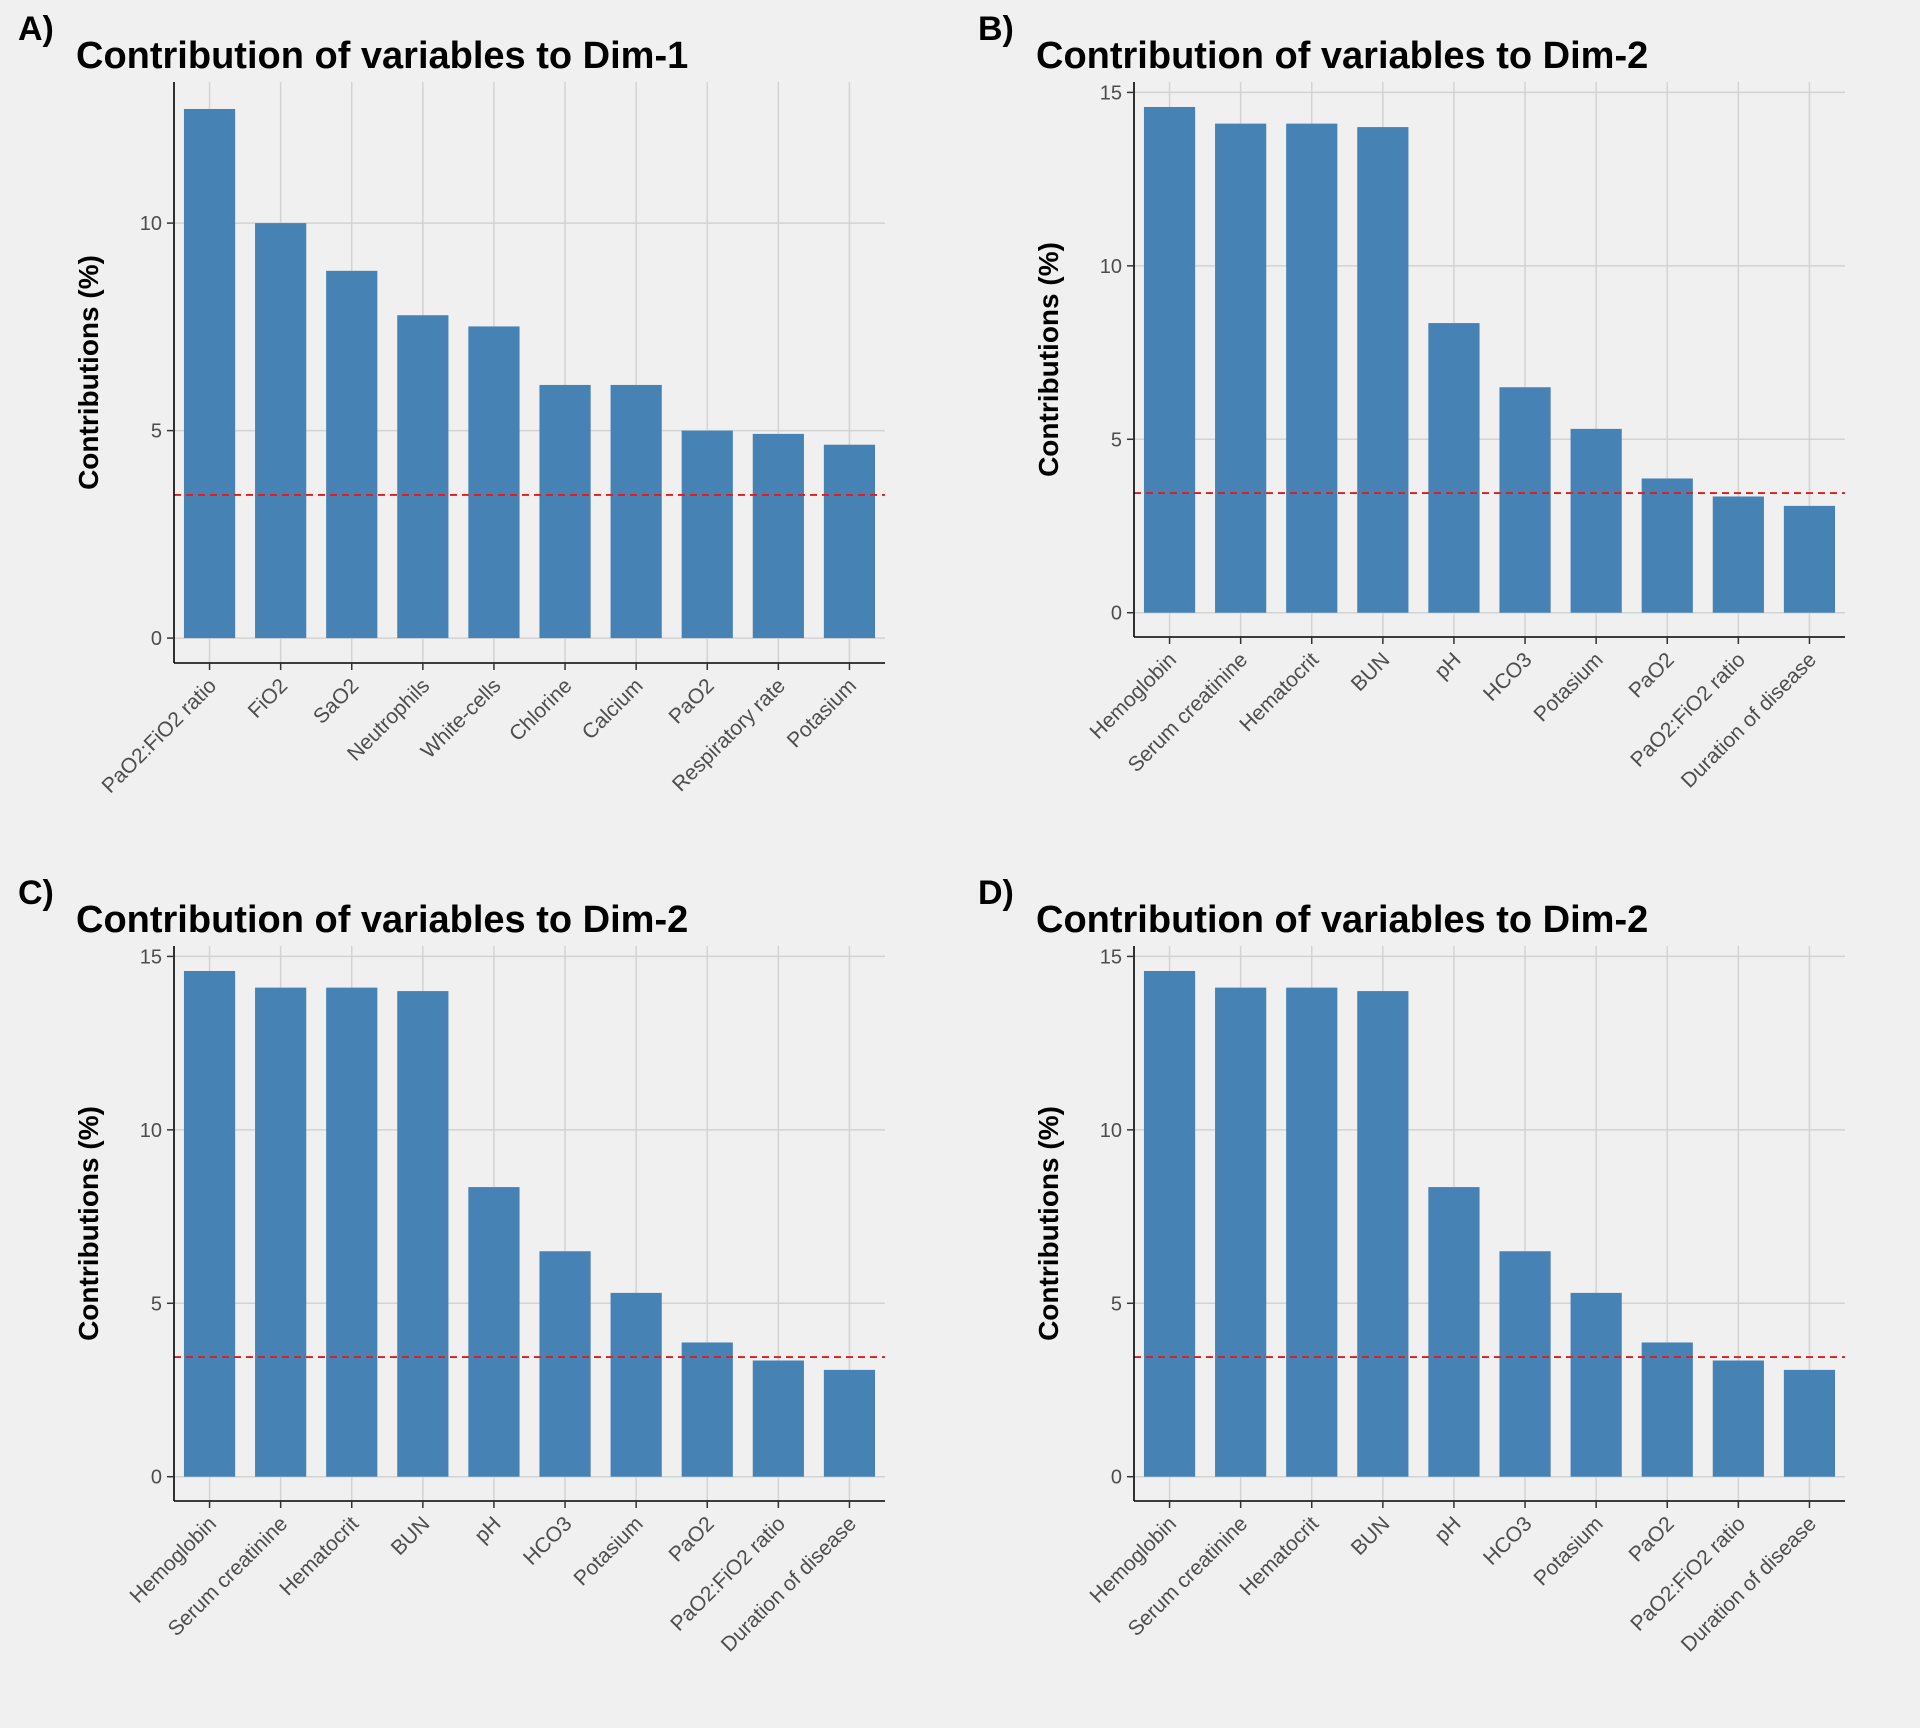 This screenshot has width=1920, height=1728. What do you see at coordinates (996, 29) in the screenshot?
I see `panel-letter: B)` at bounding box center [996, 29].